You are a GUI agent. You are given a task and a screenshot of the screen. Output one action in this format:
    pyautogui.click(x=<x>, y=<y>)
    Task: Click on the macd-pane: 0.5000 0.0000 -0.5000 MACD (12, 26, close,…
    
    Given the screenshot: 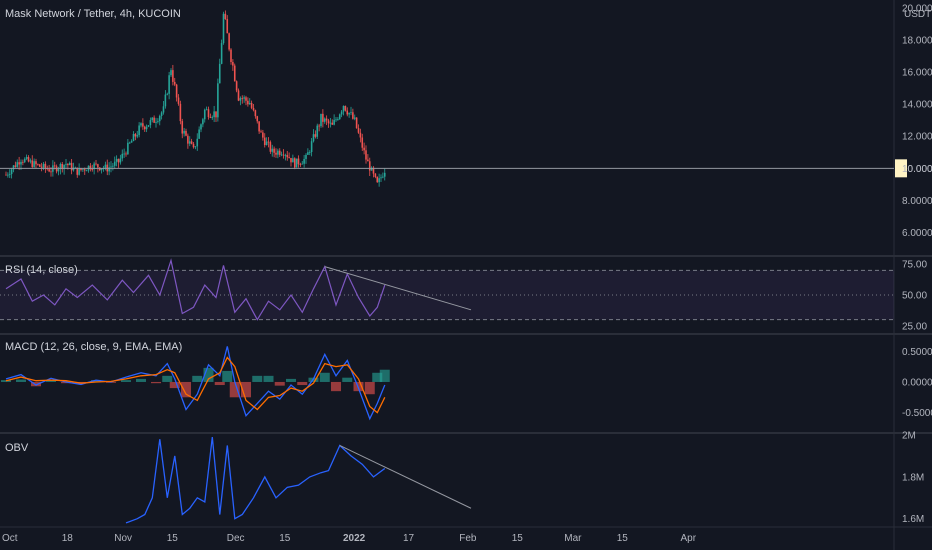 What is the action you would take?
    pyautogui.click(x=466, y=381)
    